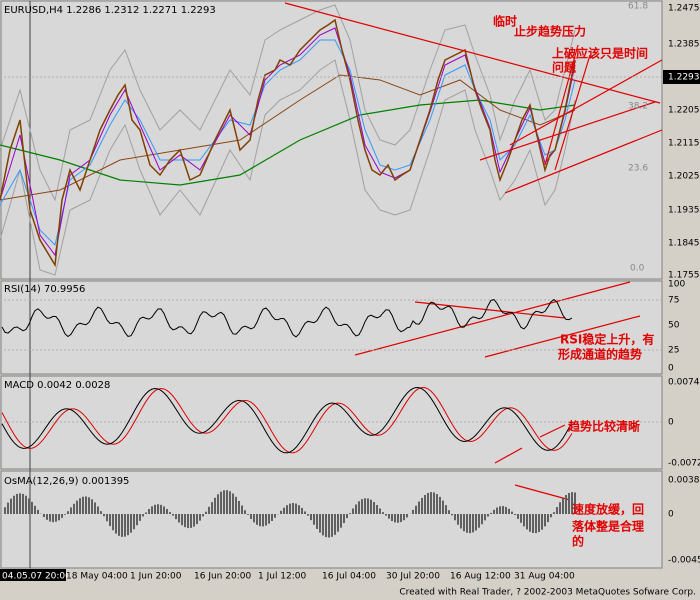 The width and height of the screenshot is (700, 600). What do you see at coordinates (413, 577) in the screenshot?
I see `time-tick: 30 Jul 20:00` at bounding box center [413, 577].